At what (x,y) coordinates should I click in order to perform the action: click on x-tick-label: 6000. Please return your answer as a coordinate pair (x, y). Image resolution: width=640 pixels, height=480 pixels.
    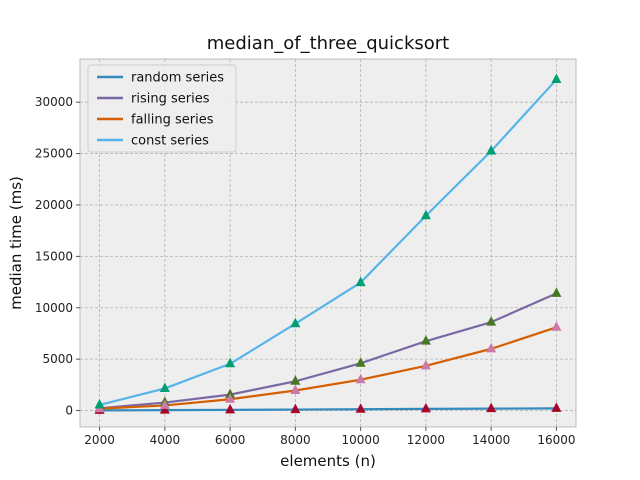
    Looking at the image, I should click on (230, 440).